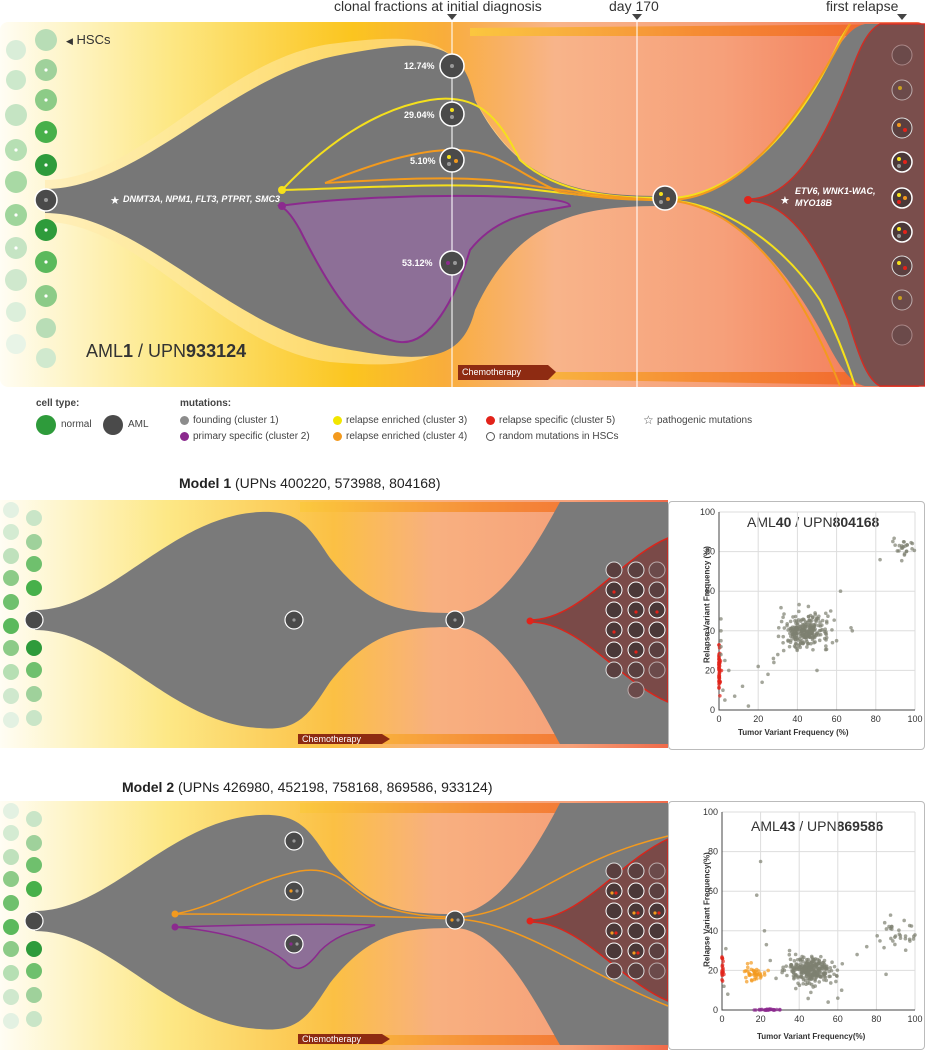 The width and height of the screenshot is (925, 1050). I want to click on relapse-specific-clone, so click(836, 205).